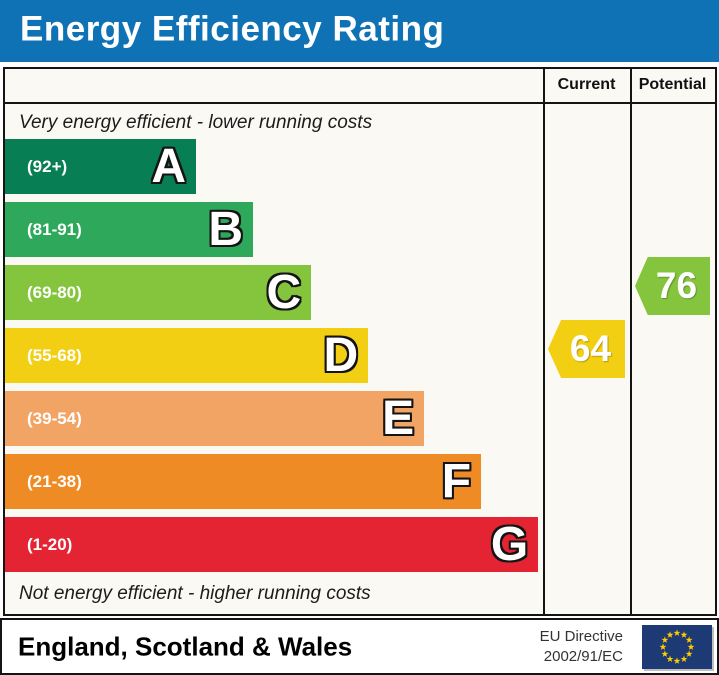 The width and height of the screenshot is (719, 675). I want to click on potential-rating-value: 76, so click(676, 285).